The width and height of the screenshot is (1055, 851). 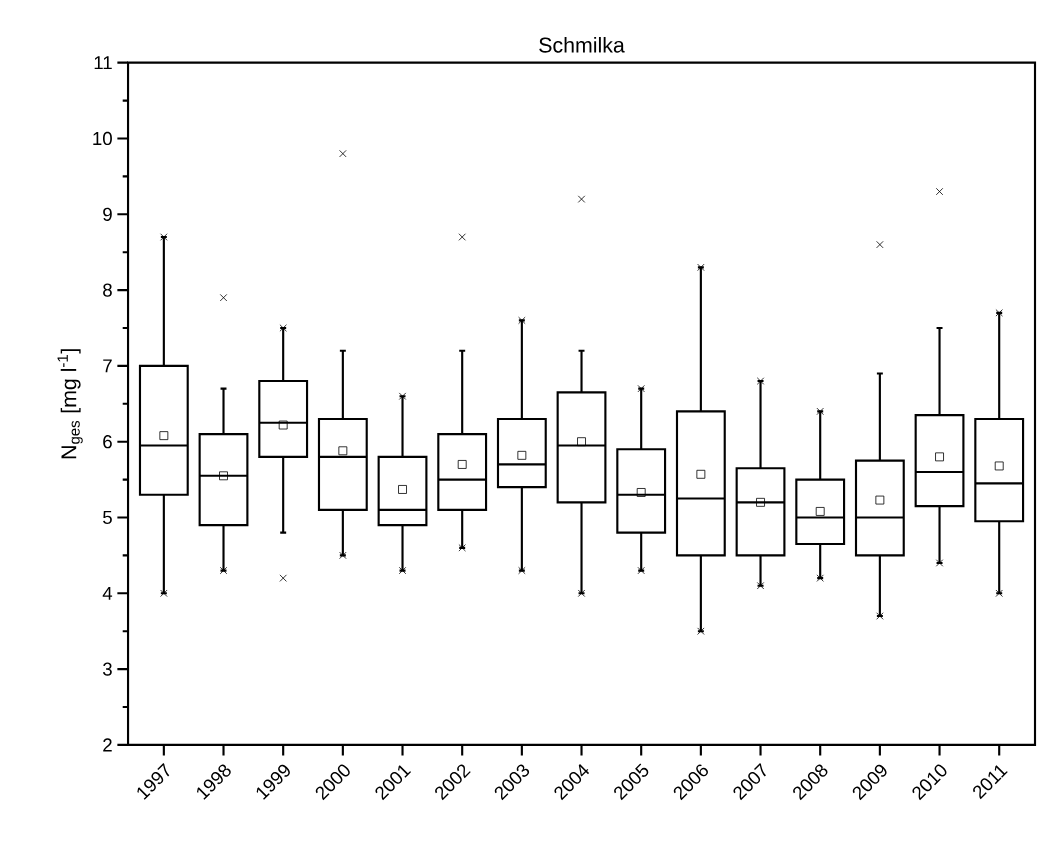 What do you see at coordinates (107, 593) in the screenshot?
I see `y-tick-label: 4` at bounding box center [107, 593].